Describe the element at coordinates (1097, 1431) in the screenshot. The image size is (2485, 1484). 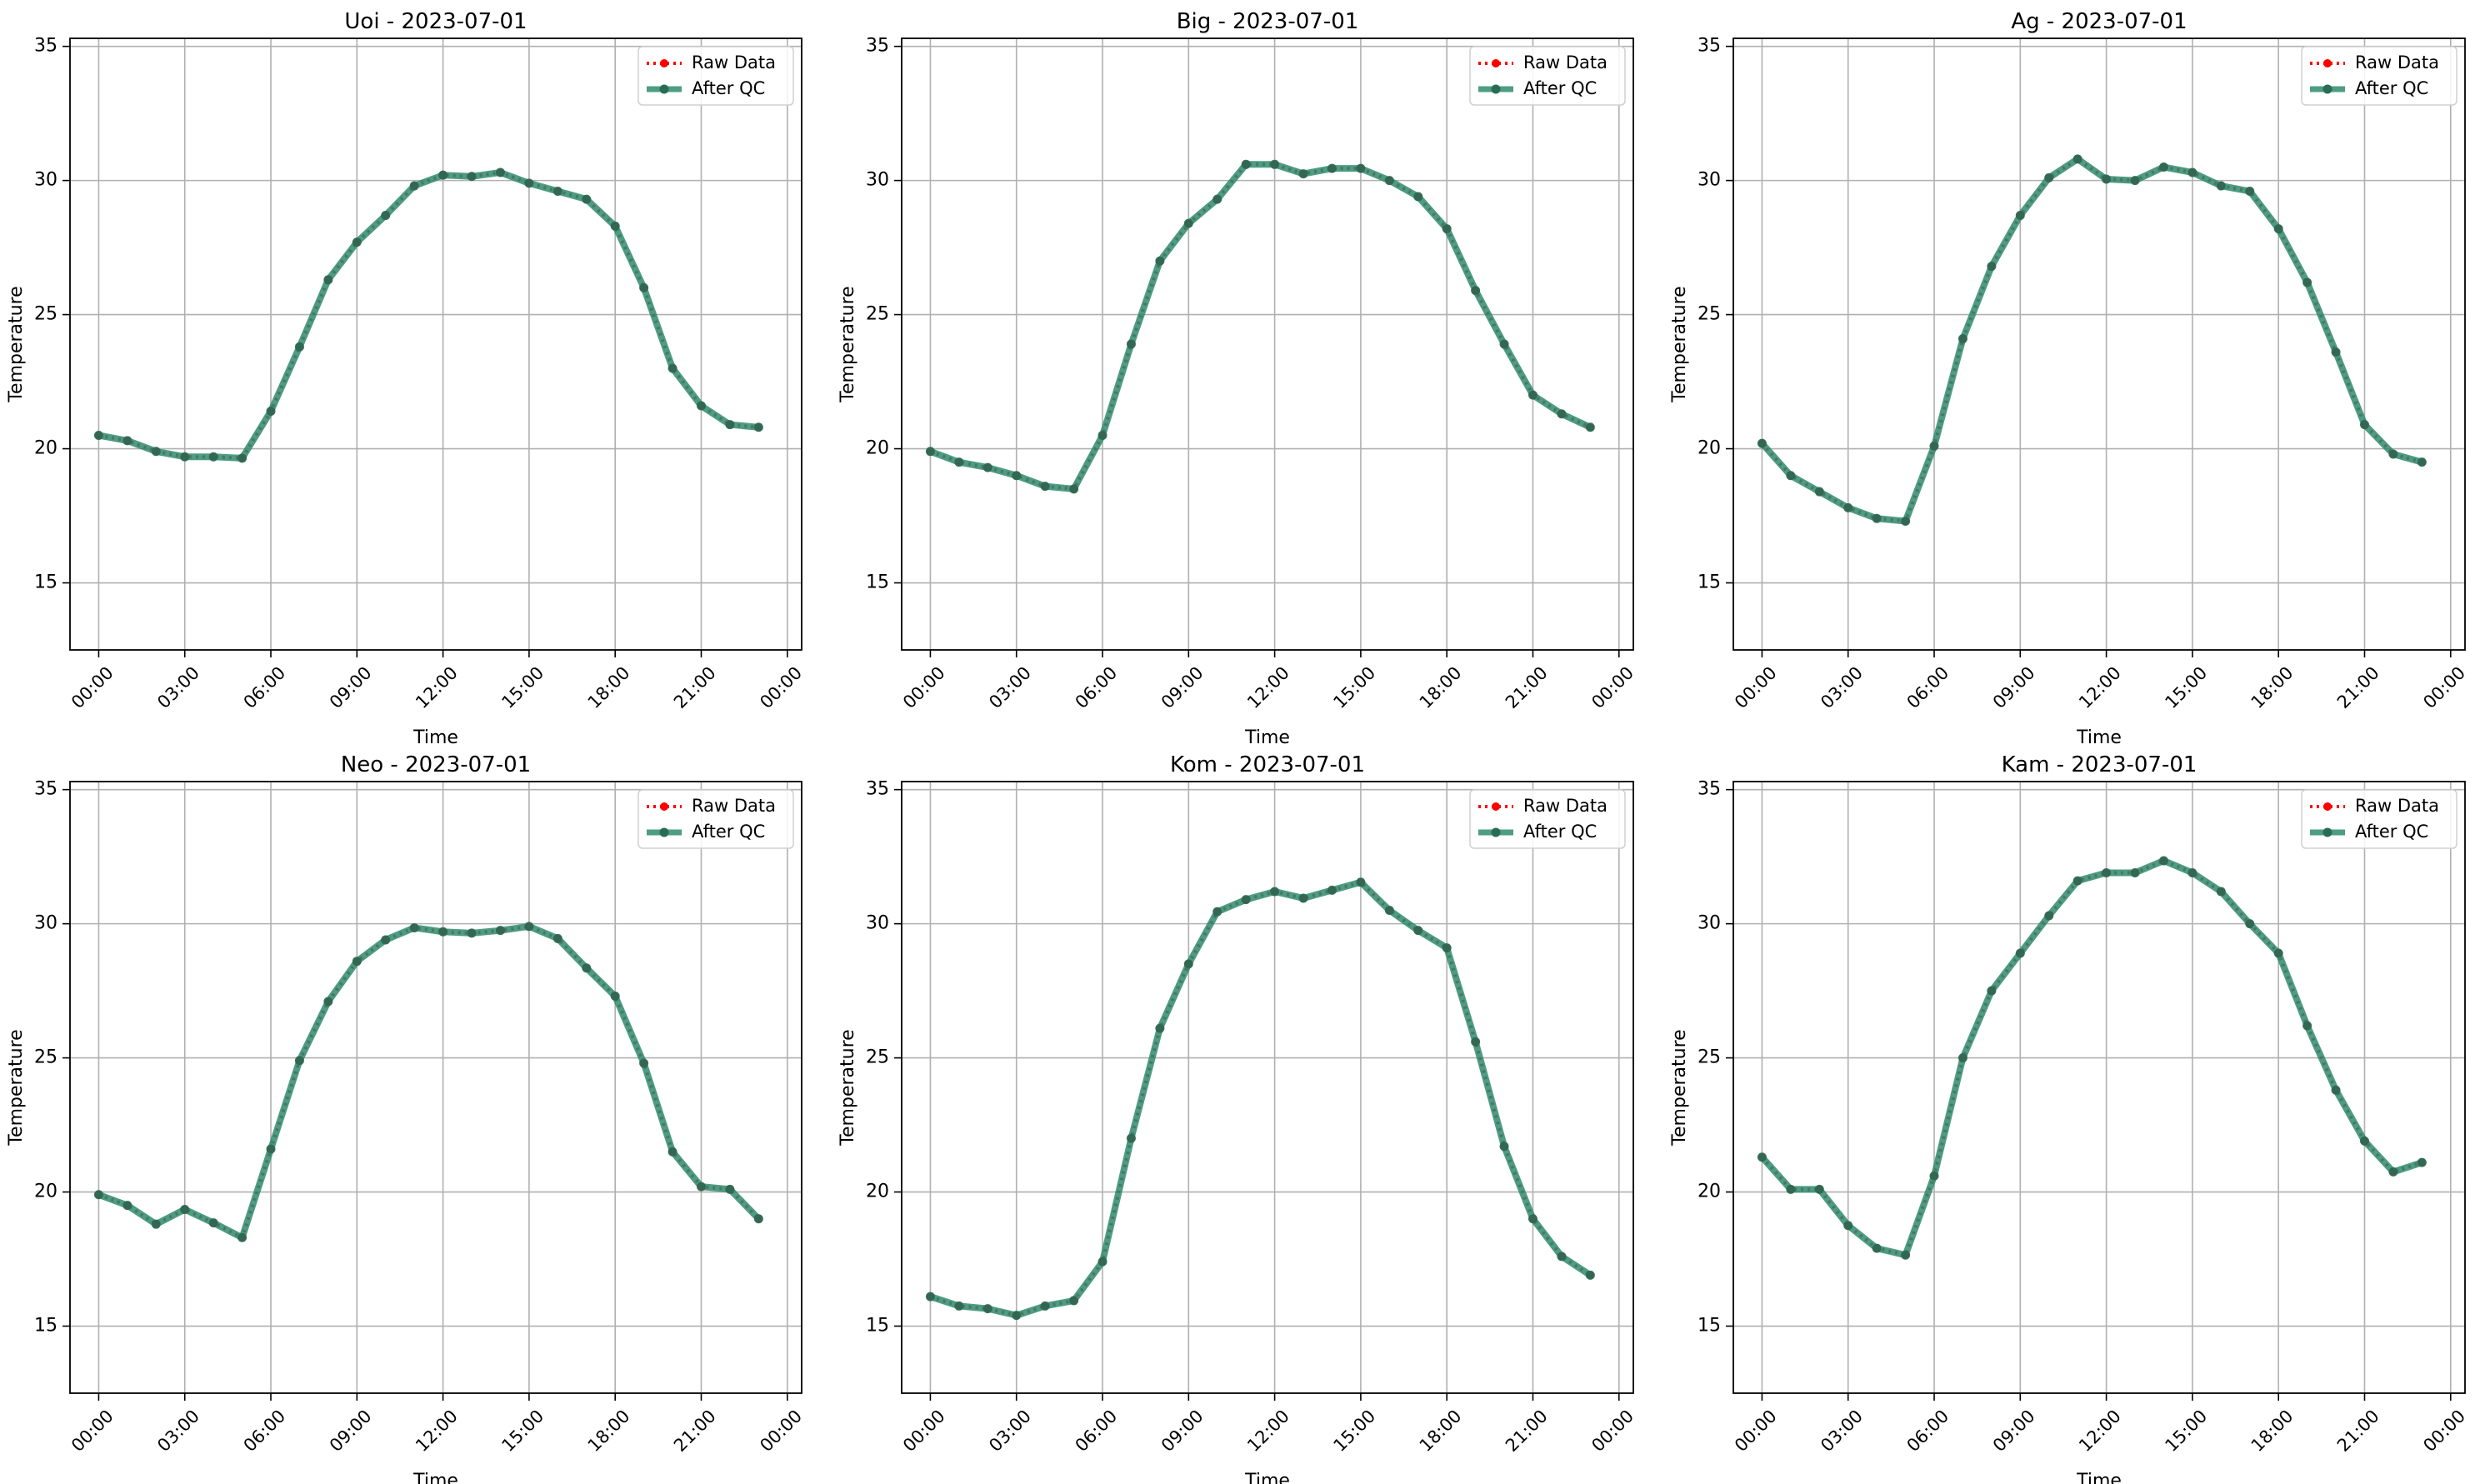
I see `x-tick-label: 06:00` at that location.